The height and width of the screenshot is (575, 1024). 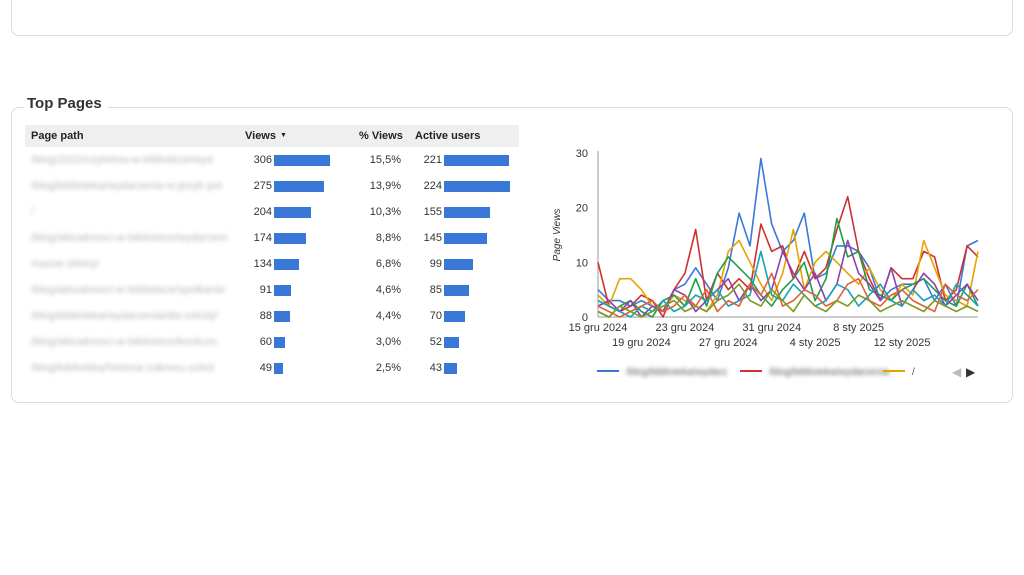 What do you see at coordinates (971, 372) in the screenshot?
I see `chevron-right-icon: ▶` at bounding box center [971, 372].